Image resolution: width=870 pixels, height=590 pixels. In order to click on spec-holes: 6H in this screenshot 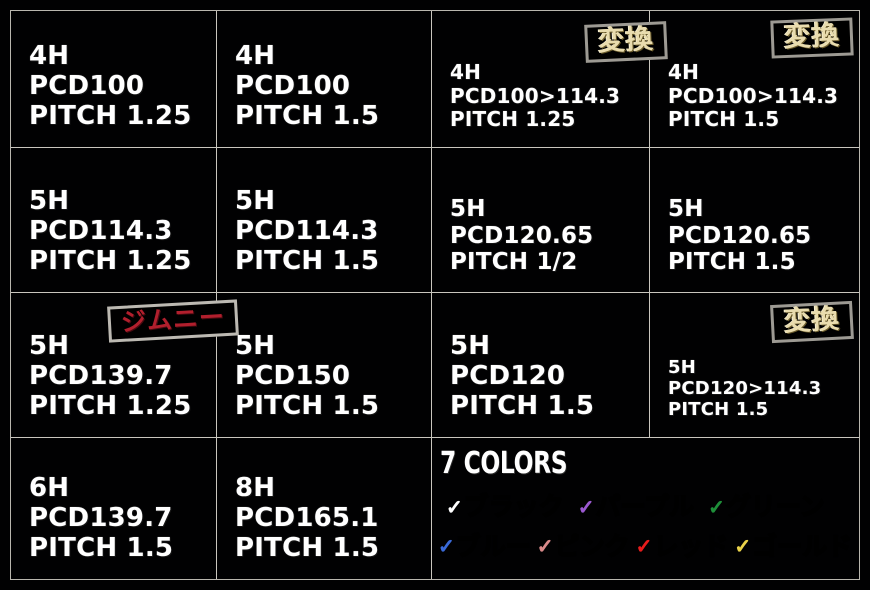, I will do `click(49, 487)`.